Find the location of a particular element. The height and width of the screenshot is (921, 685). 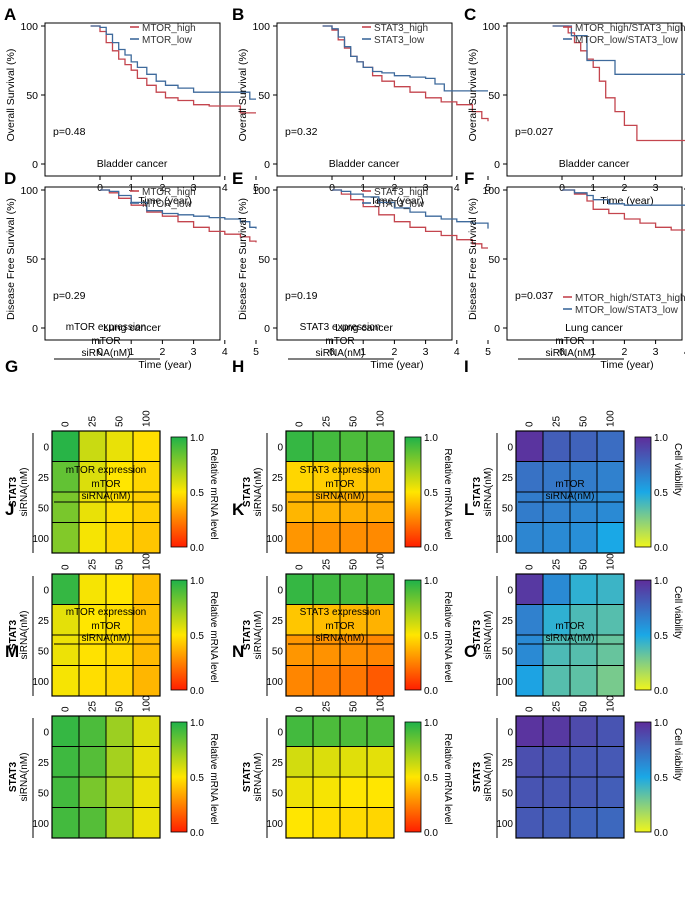

row-tick-label: 0 is located at coordinates (46, 447).